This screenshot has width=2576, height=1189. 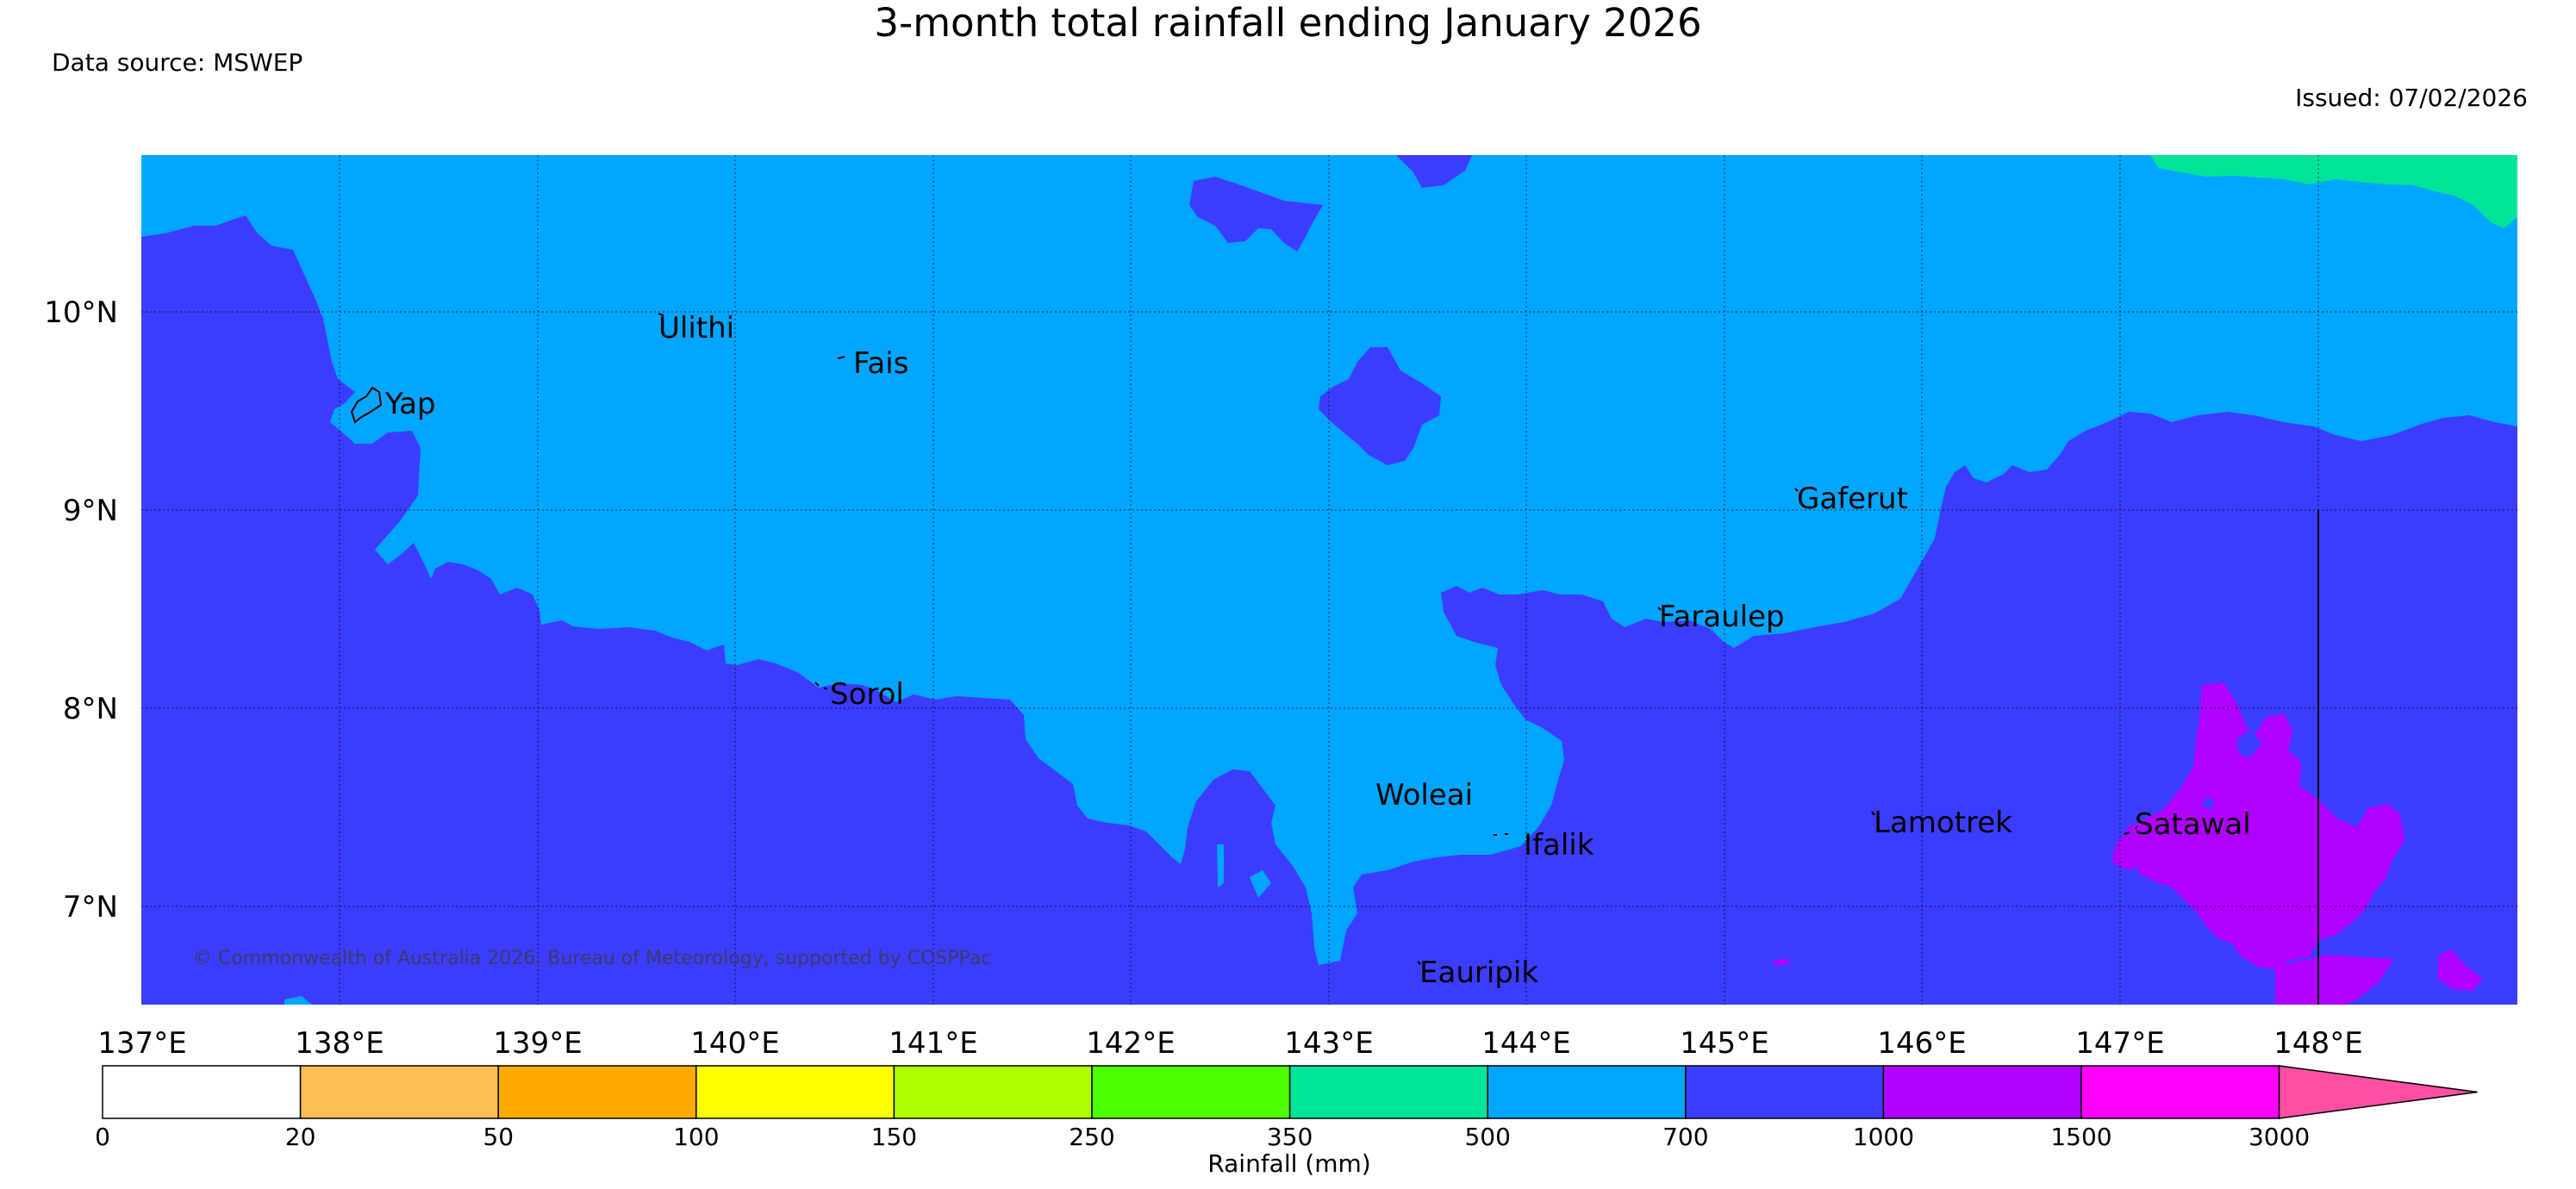 I want to click on colorbar-tick-label: 250, so click(x=1091, y=1137).